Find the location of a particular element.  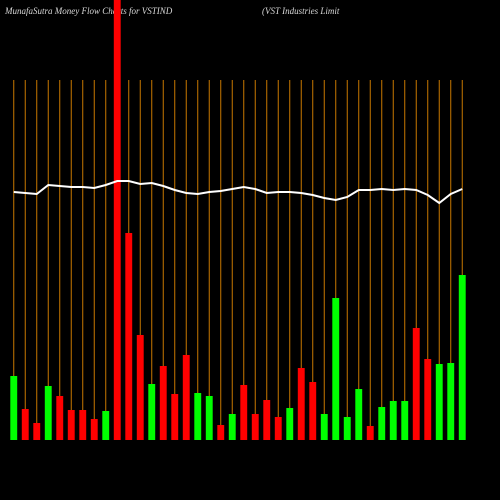

money-flow-line is located at coordinates (238, 192).